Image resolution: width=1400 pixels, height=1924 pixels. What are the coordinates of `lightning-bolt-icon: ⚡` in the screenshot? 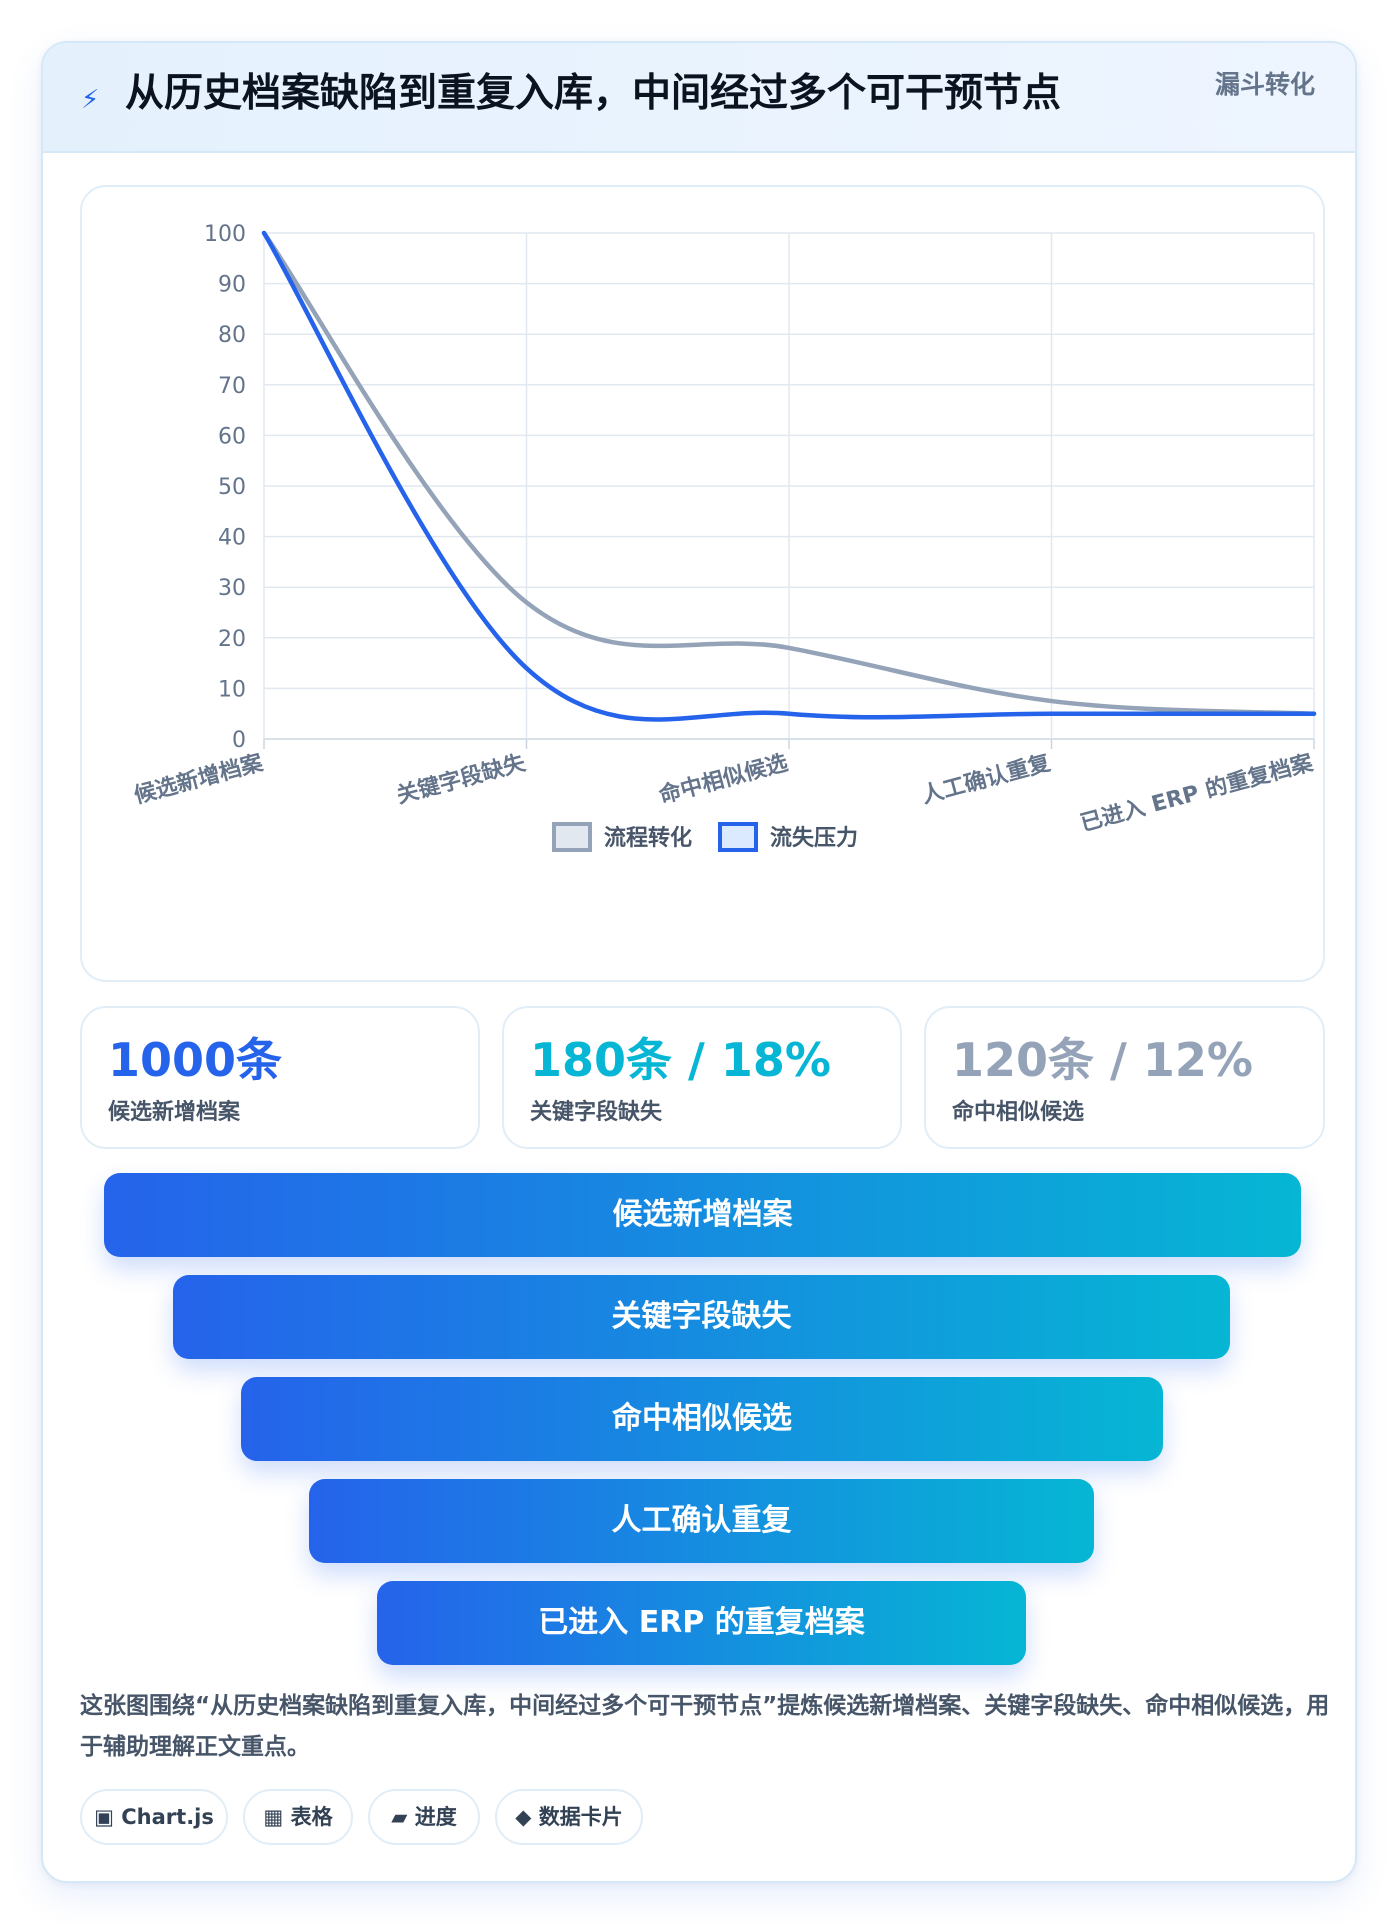 It's located at (90, 100).